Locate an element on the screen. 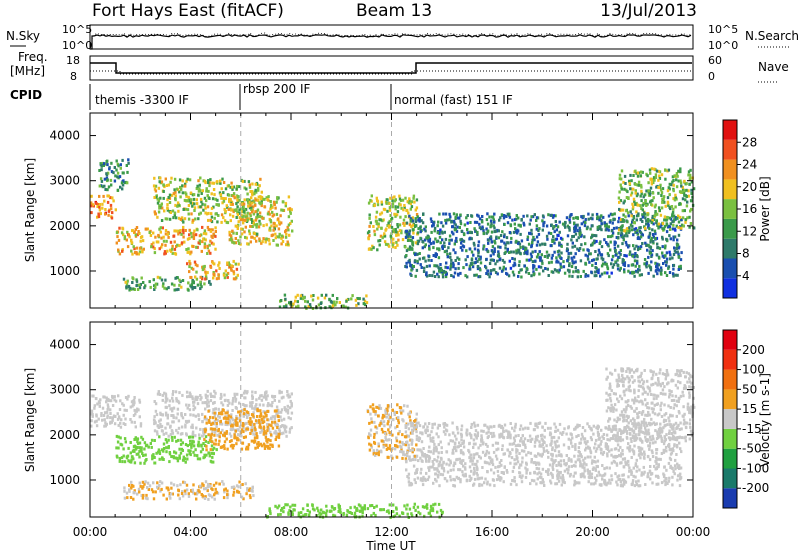 The image size is (800, 554). noise-left-tick-bottom: 10^0 is located at coordinates (77, 45).